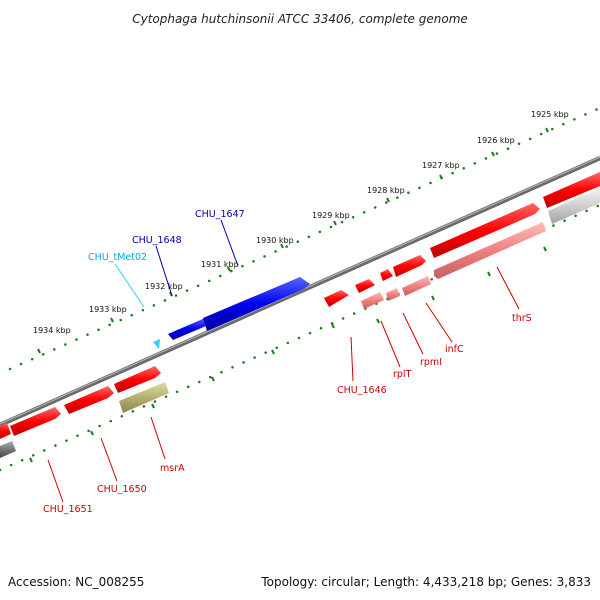 This screenshot has width=600, height=600. What do you see at coordinates (220, 264) in the screenshot?
I see `scale-label-1931: 1931 kbp` at bounding box center [220, 264].